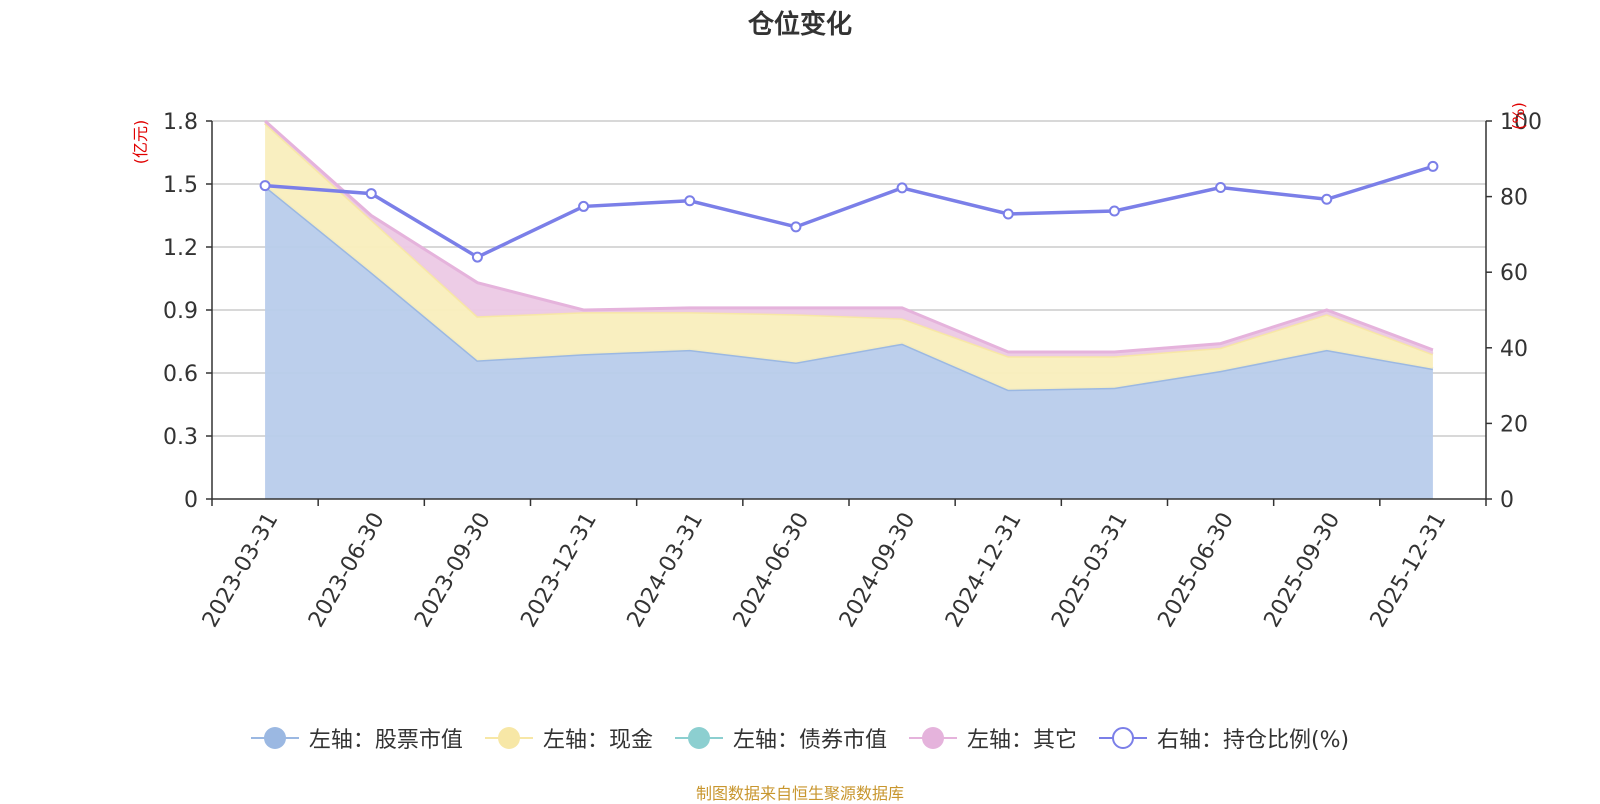  Describe the element at coordinates (191, 500) in the screenshot. I see `left-axis-tick-label: 0` at that location.